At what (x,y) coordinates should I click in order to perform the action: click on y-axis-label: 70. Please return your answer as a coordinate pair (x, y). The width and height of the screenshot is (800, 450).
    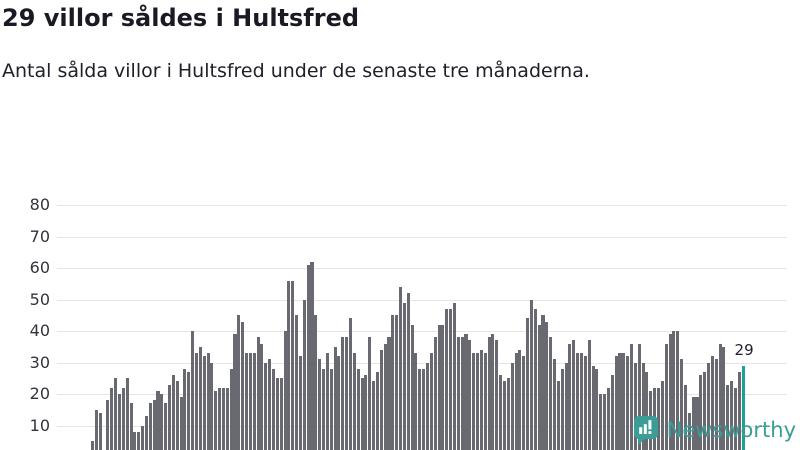
    Looking at the image, I should click on (39, 236).